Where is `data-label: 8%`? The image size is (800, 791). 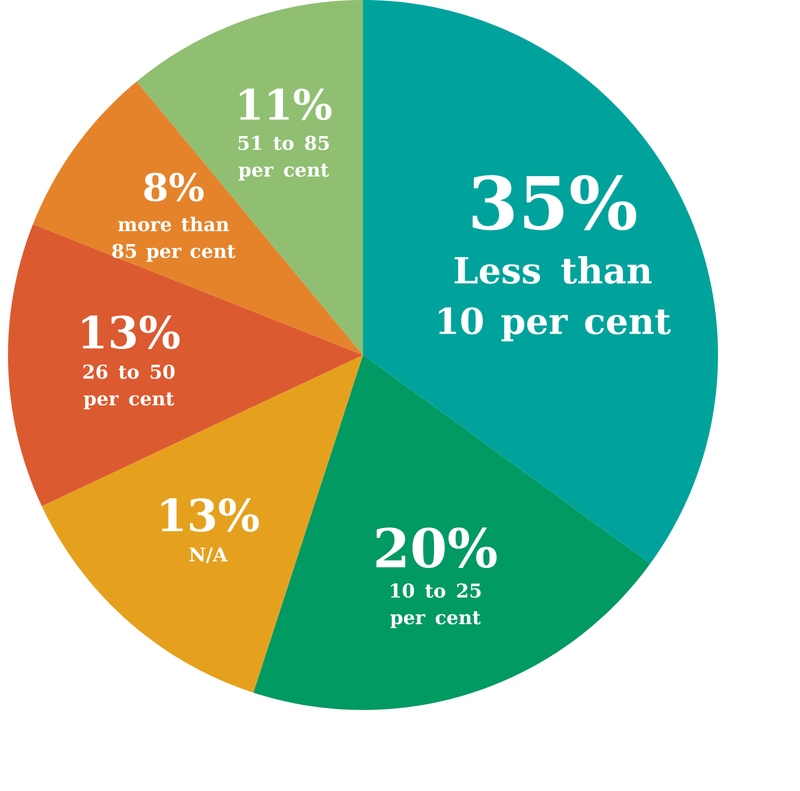
data-label: 8% is located at coordinates (174, 187).